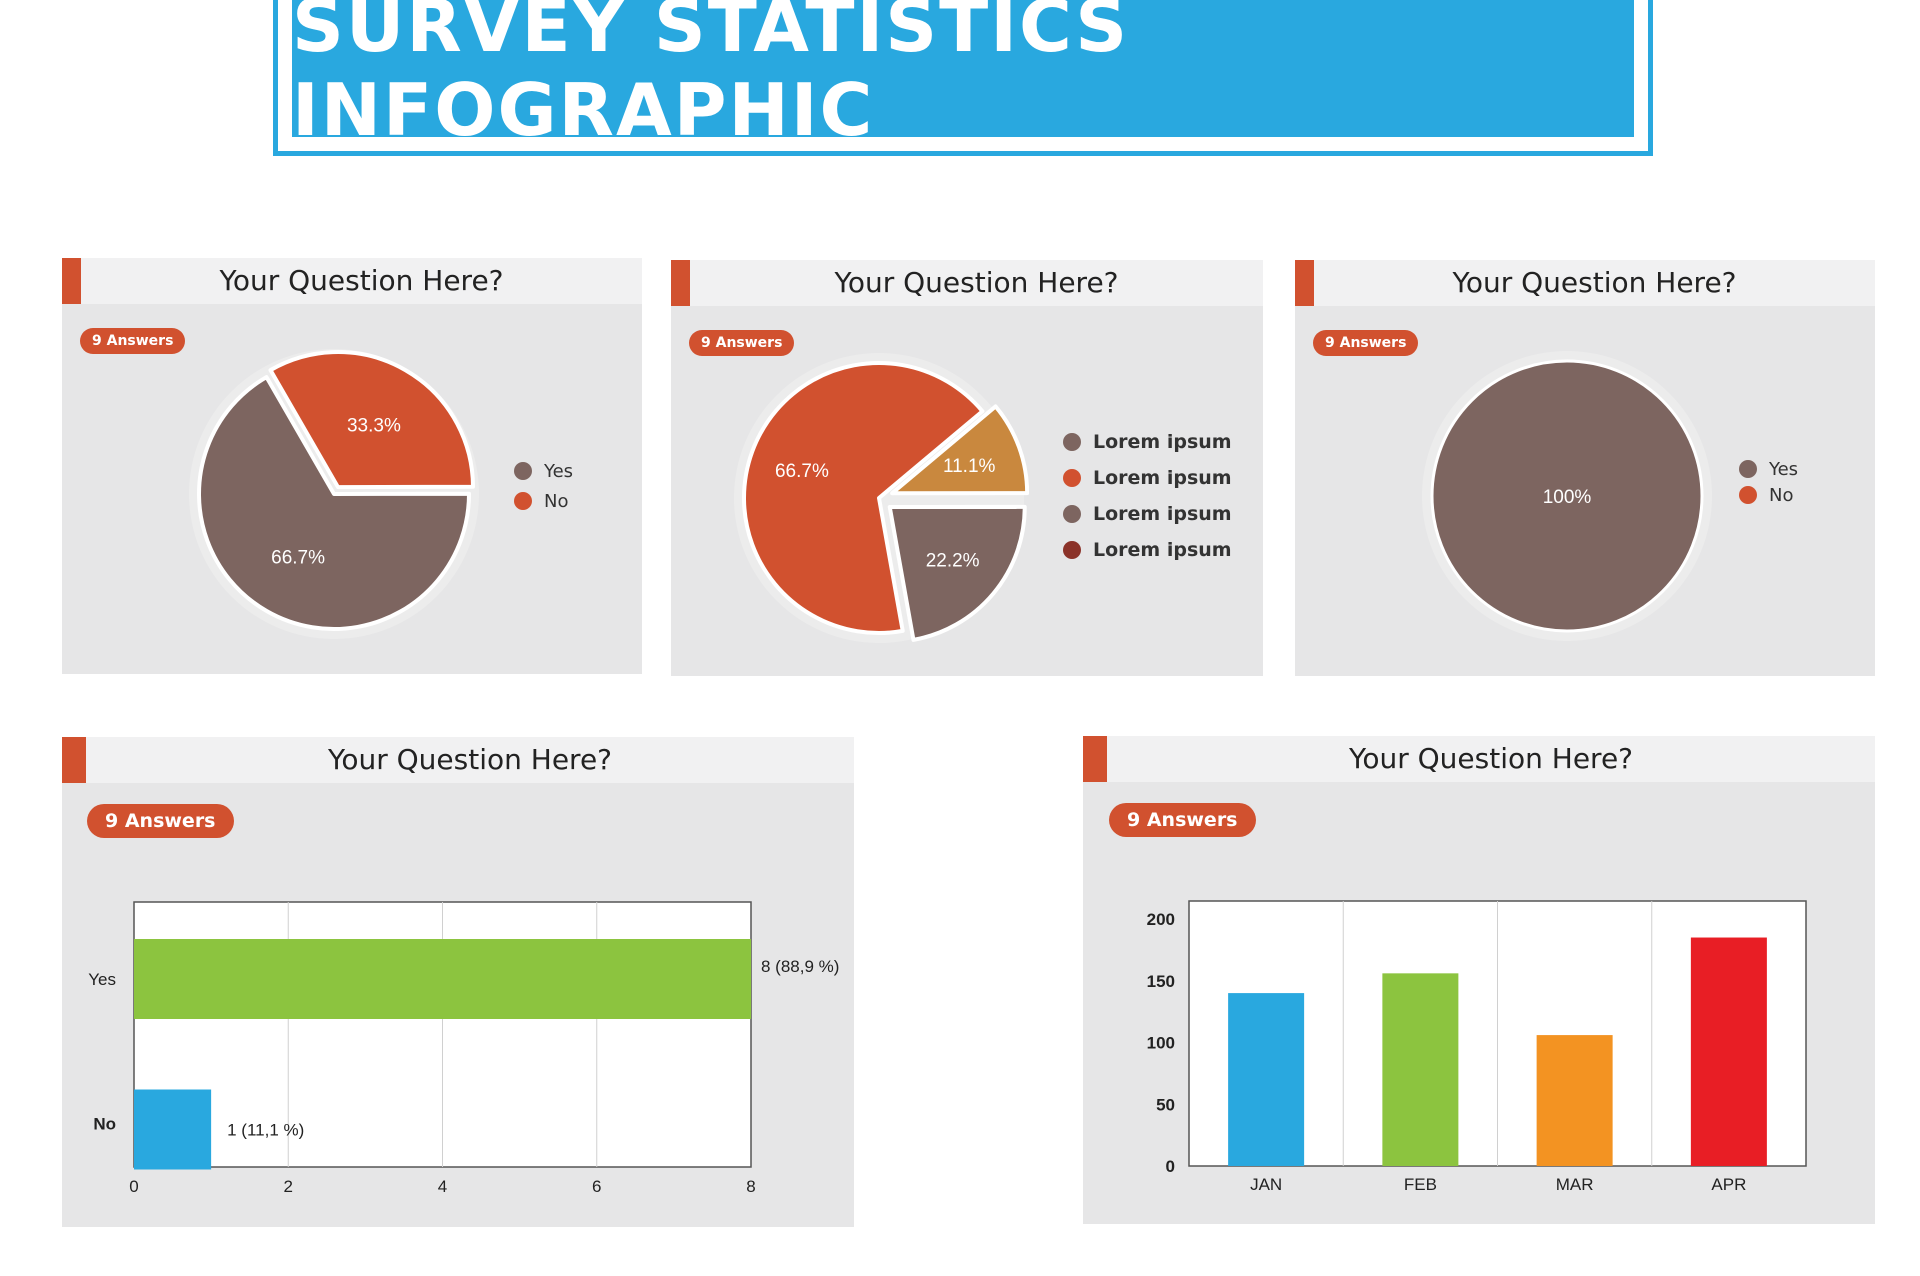 Image resolution: width=1920 pixels, height=1276 pixels. What do you see at coordinates (1161, 981) in the screenshot?
I see `y-tick-label: 150` at bounding box center [1161, 981].